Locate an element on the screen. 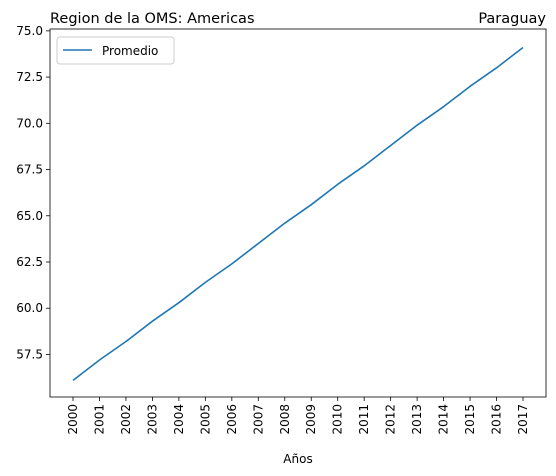  chart-title-left: Region de la OMS: Americas is located at coordinates (152, 19).